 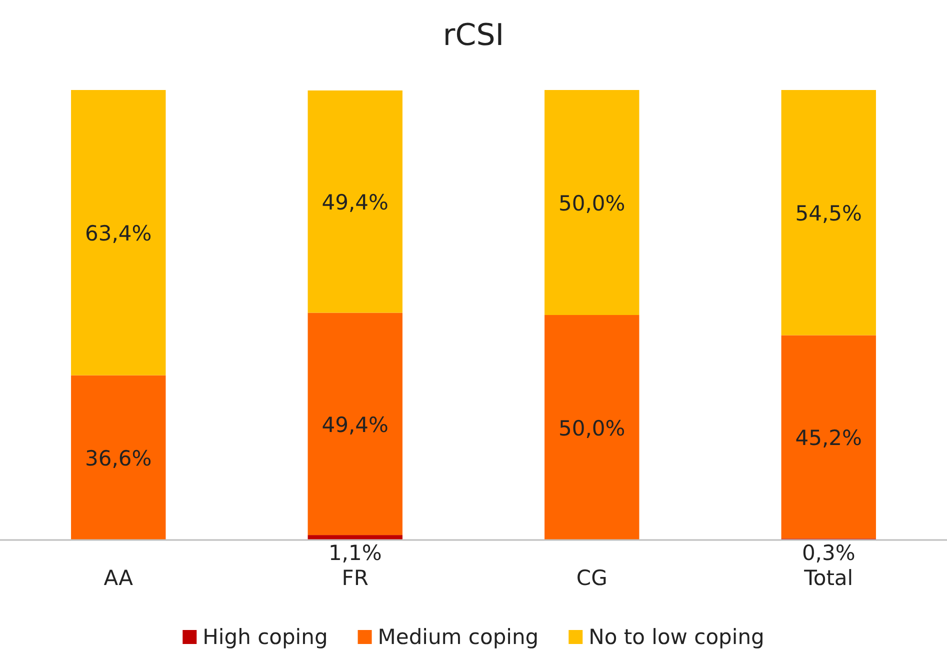 I want to click on x-tick-label: CG, so click(x=592, y=578).